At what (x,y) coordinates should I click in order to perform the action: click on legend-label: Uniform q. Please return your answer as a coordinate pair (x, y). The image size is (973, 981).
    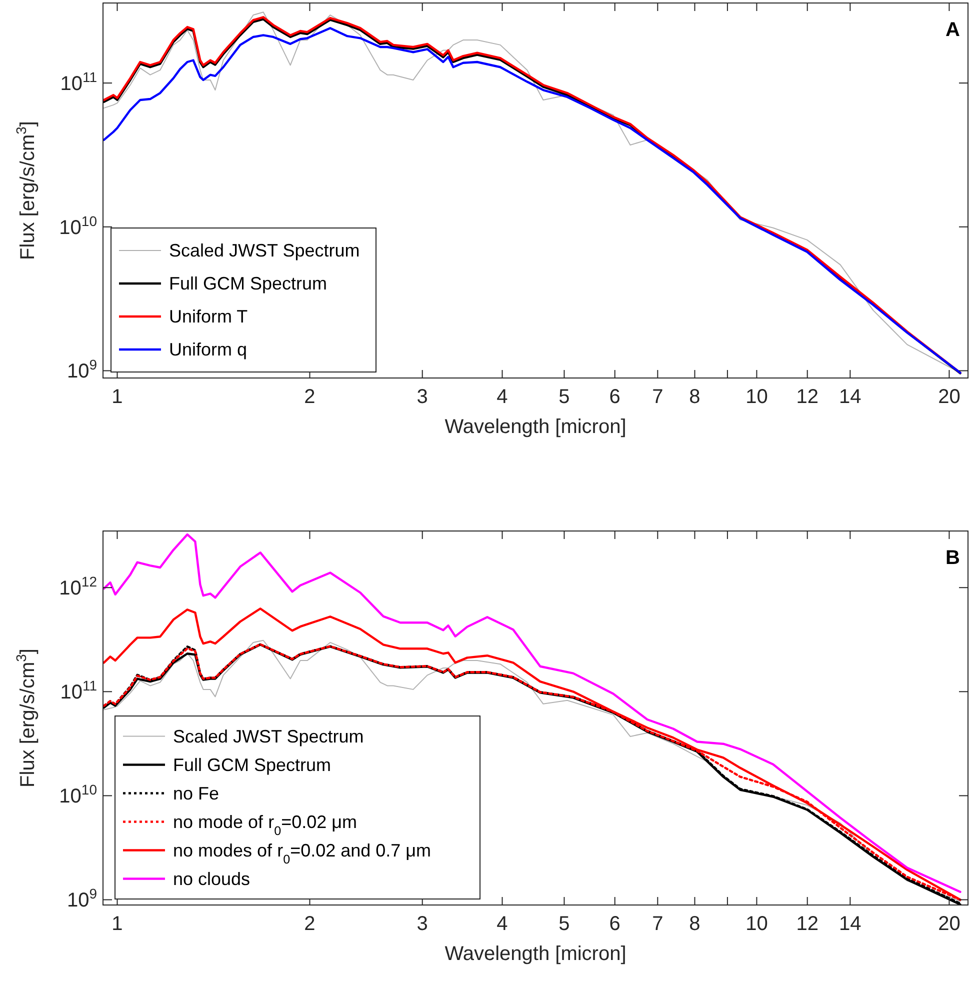
    Looking at the image, I should click on (208, 350).